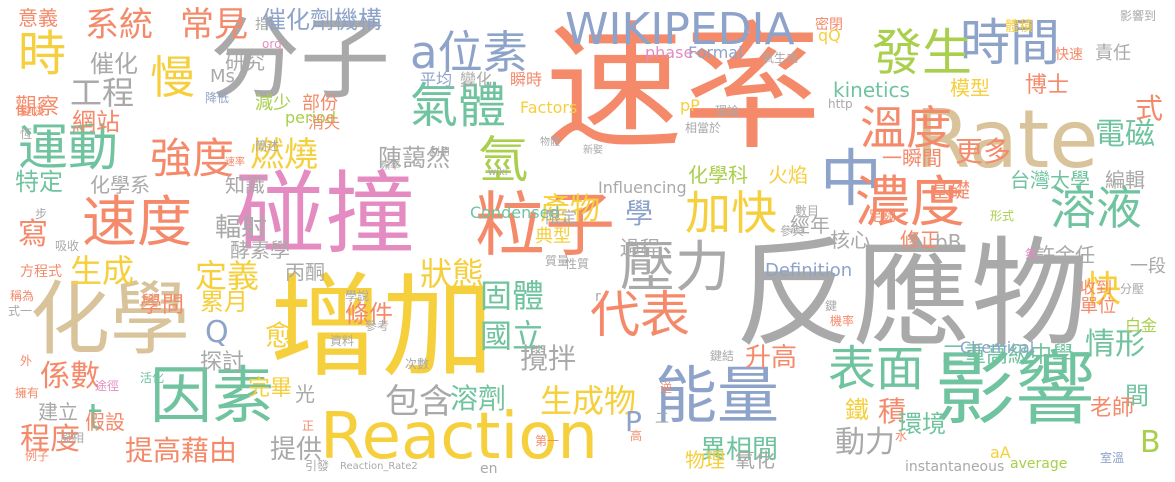 The height and width of the screenshot is (482, 1175). I want to click on cloud-word: 編輯, so click(1125, 180).